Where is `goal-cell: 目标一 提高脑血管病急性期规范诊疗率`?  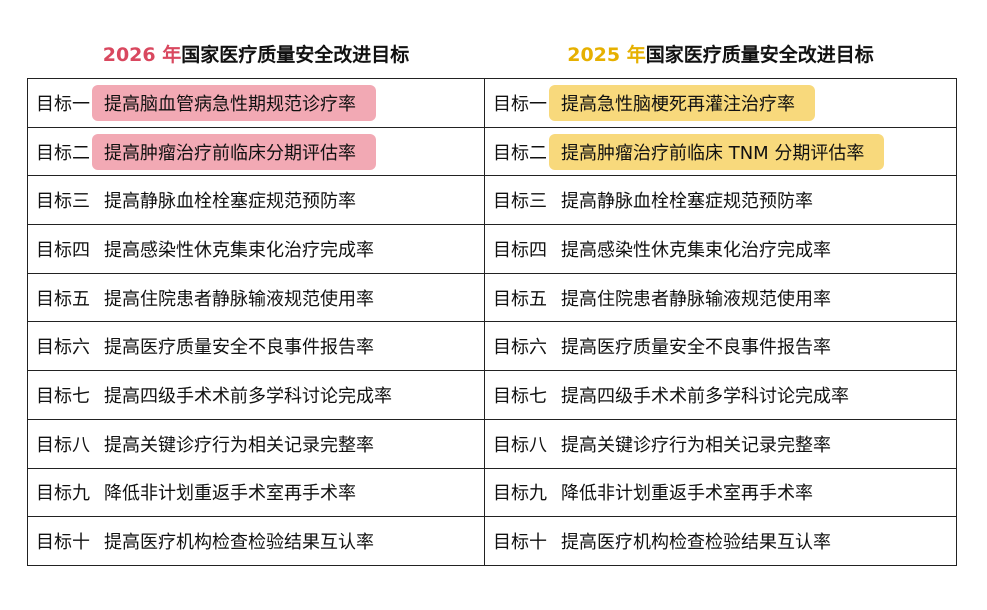
goal-cell: 目标一 提高脑血管病急性期规范诊疗率 is located at coordinates (256, 103).